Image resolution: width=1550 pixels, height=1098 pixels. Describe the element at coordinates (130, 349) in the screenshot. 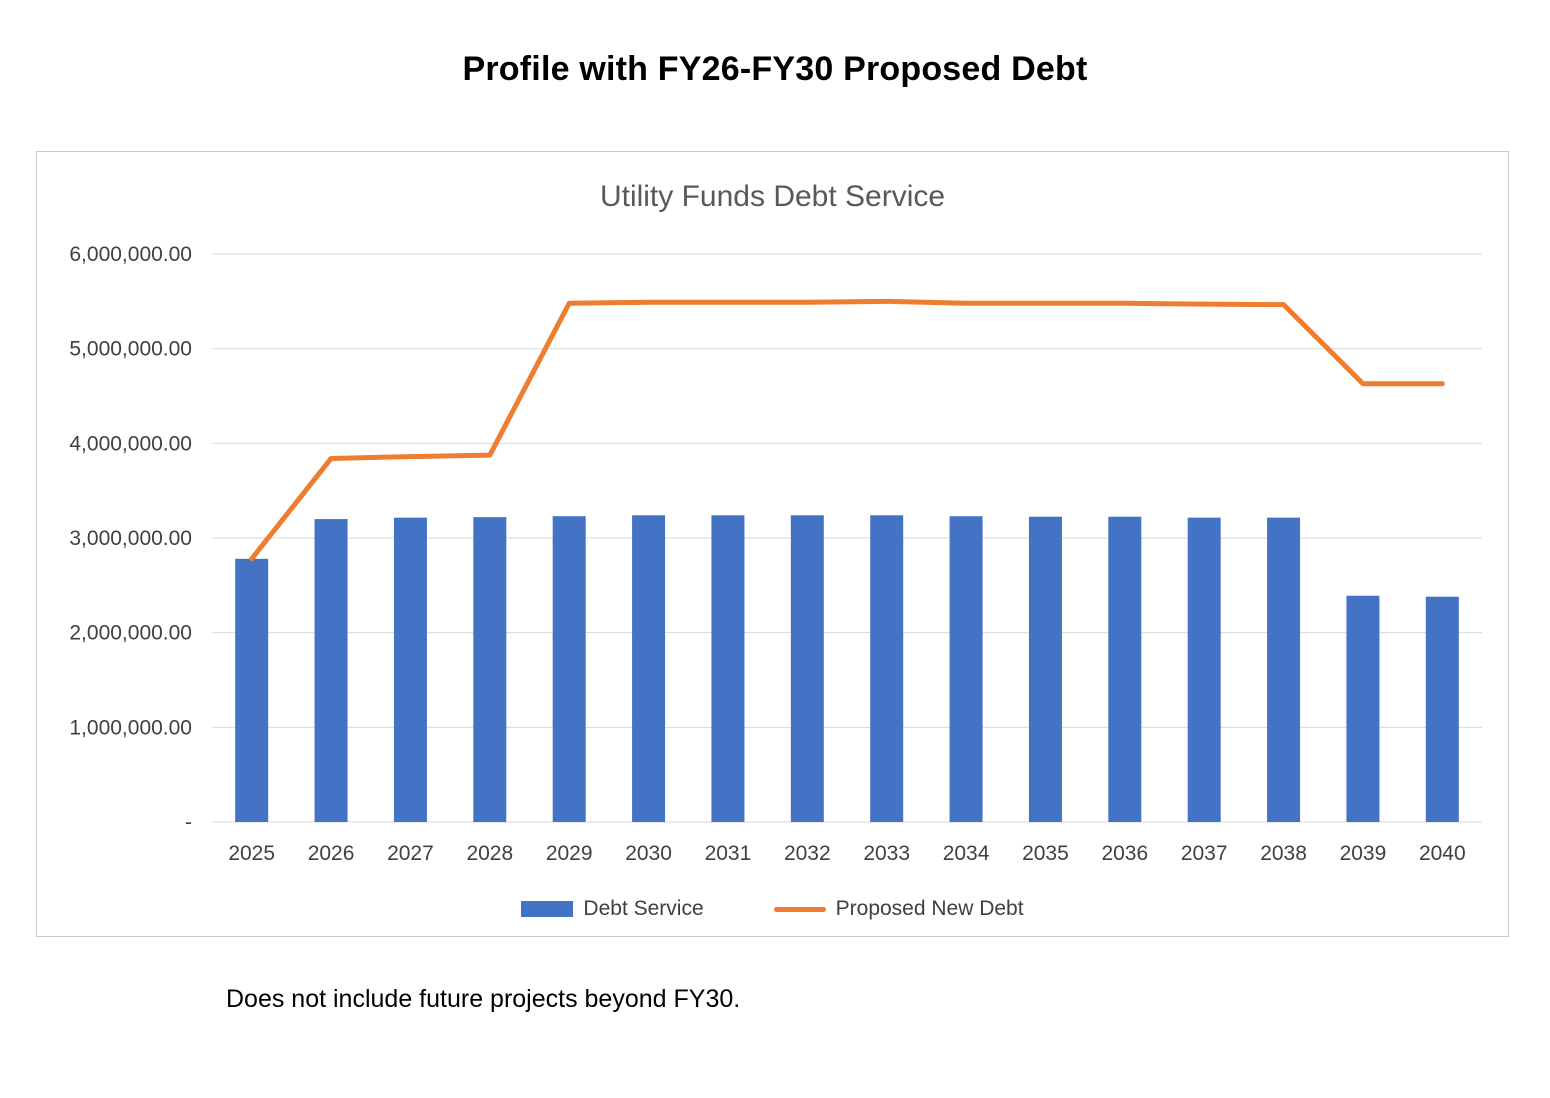

I see `y-axis-tick-label: 5,000,000.00` at that location.